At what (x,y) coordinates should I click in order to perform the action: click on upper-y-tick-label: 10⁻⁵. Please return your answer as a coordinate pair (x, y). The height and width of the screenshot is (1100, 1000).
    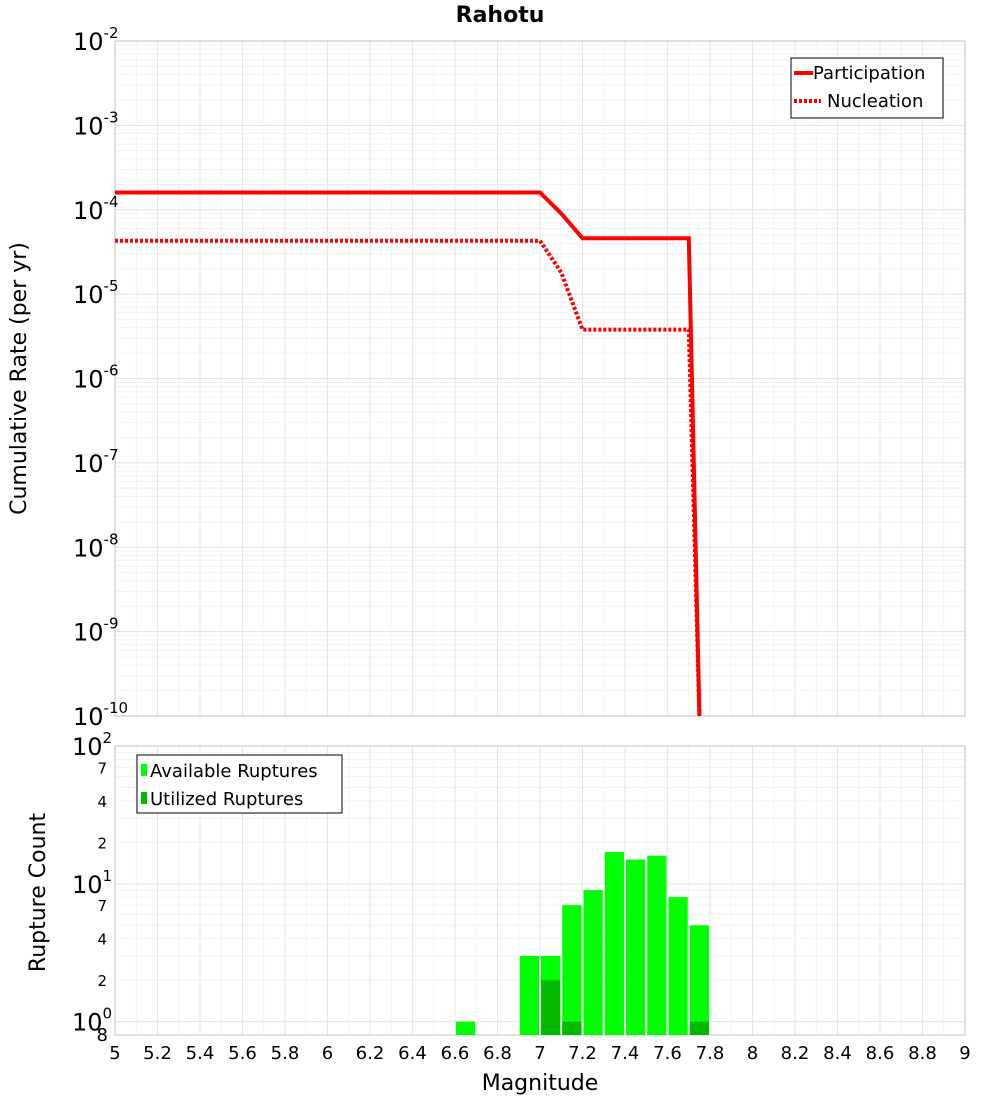
    Looking at the image, I should click on (96, 293).